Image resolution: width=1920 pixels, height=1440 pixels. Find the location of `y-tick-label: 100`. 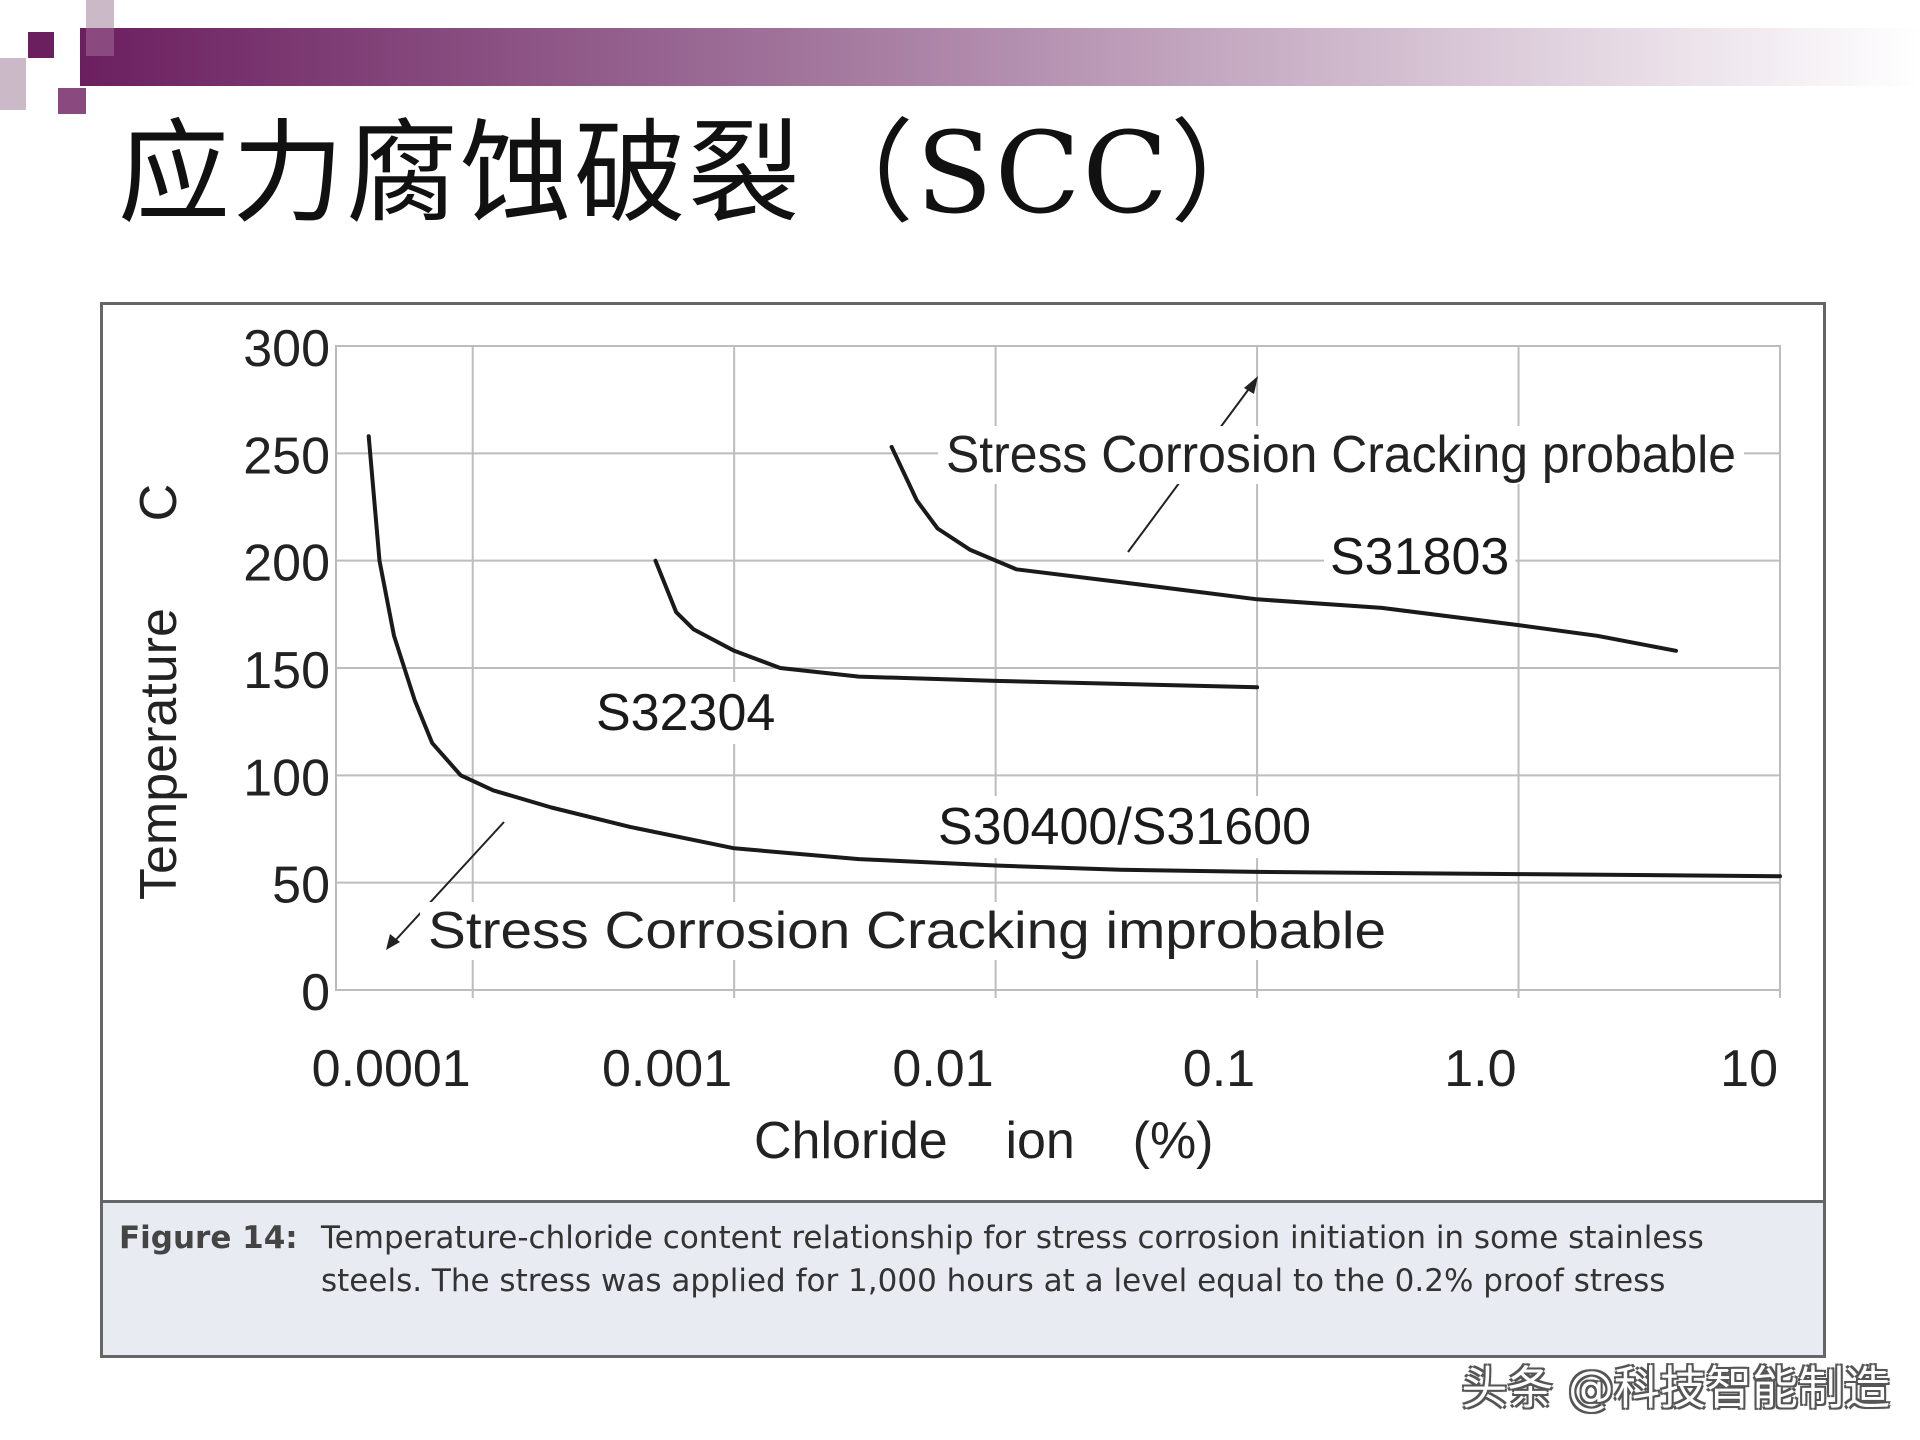

y-tick-label: 100 is located at coordinates (286, 778).